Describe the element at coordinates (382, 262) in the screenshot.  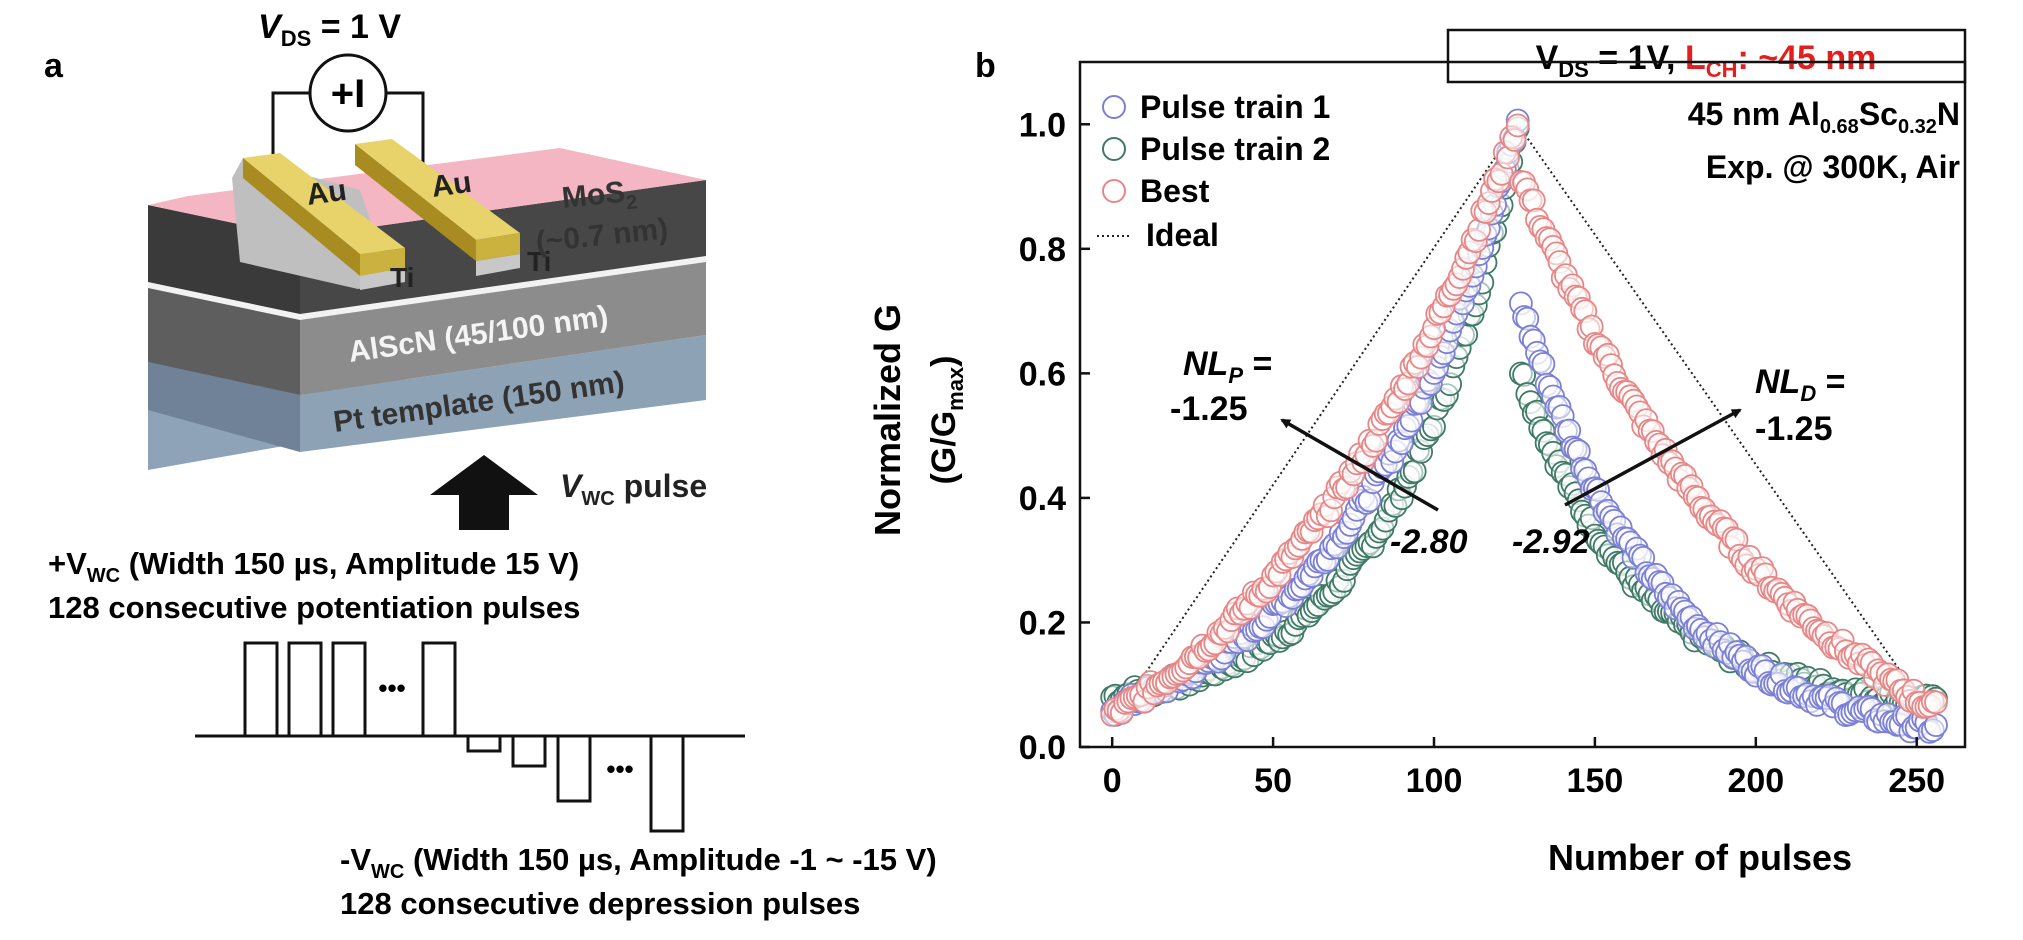
I see `au-left-front` at that location.